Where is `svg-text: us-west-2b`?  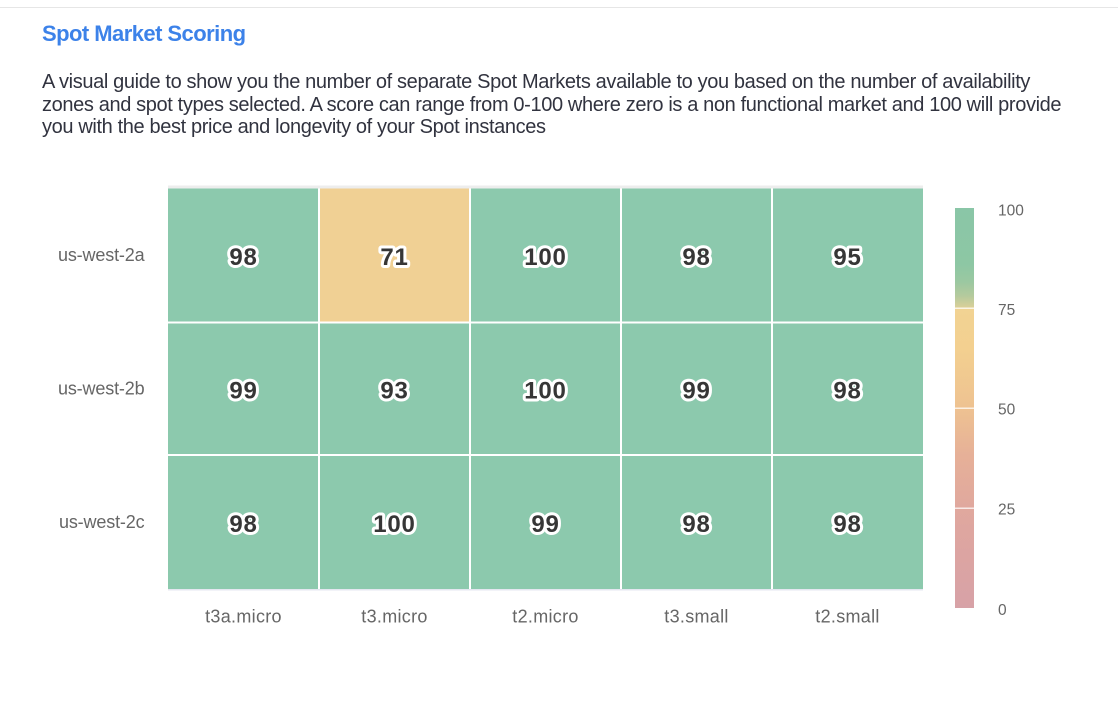 svg-text: us-west-2b is located at coordinates (101, 389).